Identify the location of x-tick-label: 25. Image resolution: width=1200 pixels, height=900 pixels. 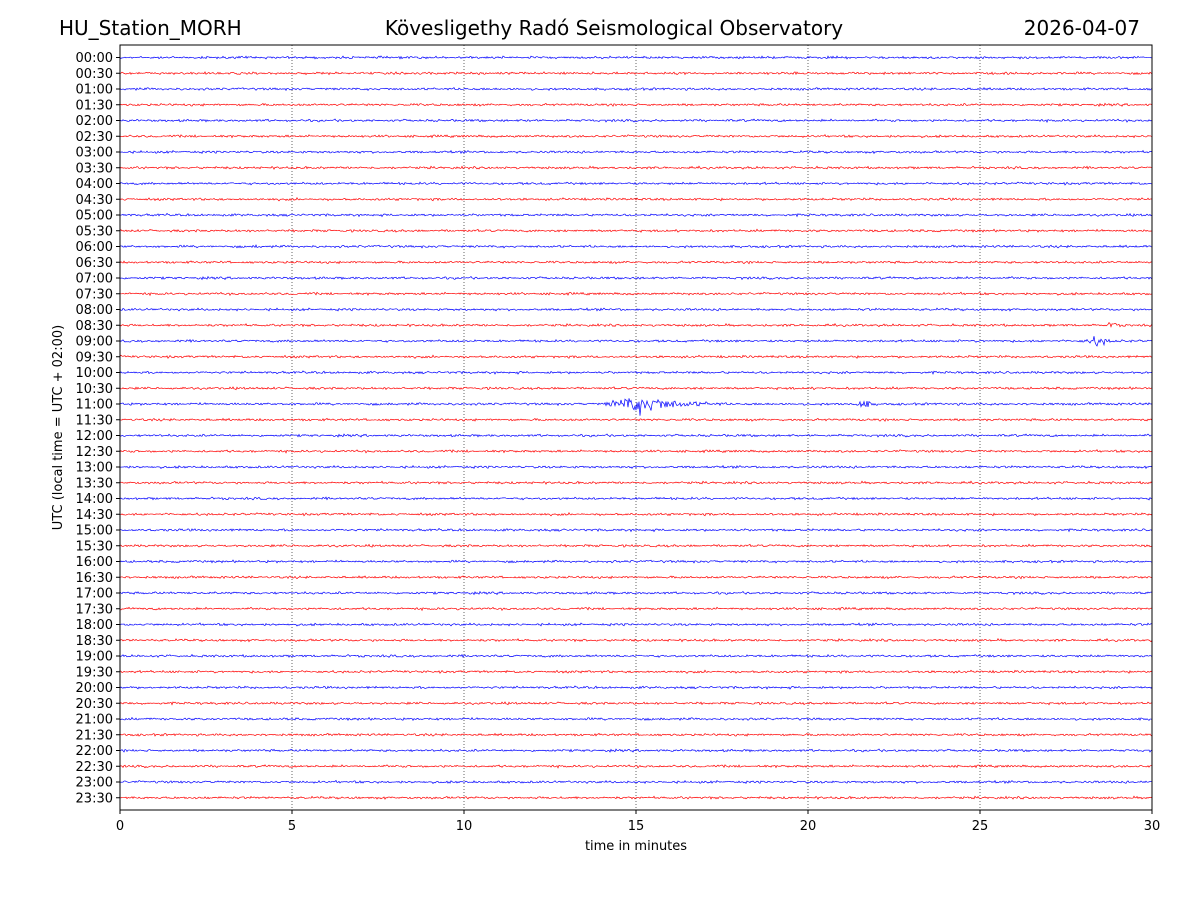
(980, 826).